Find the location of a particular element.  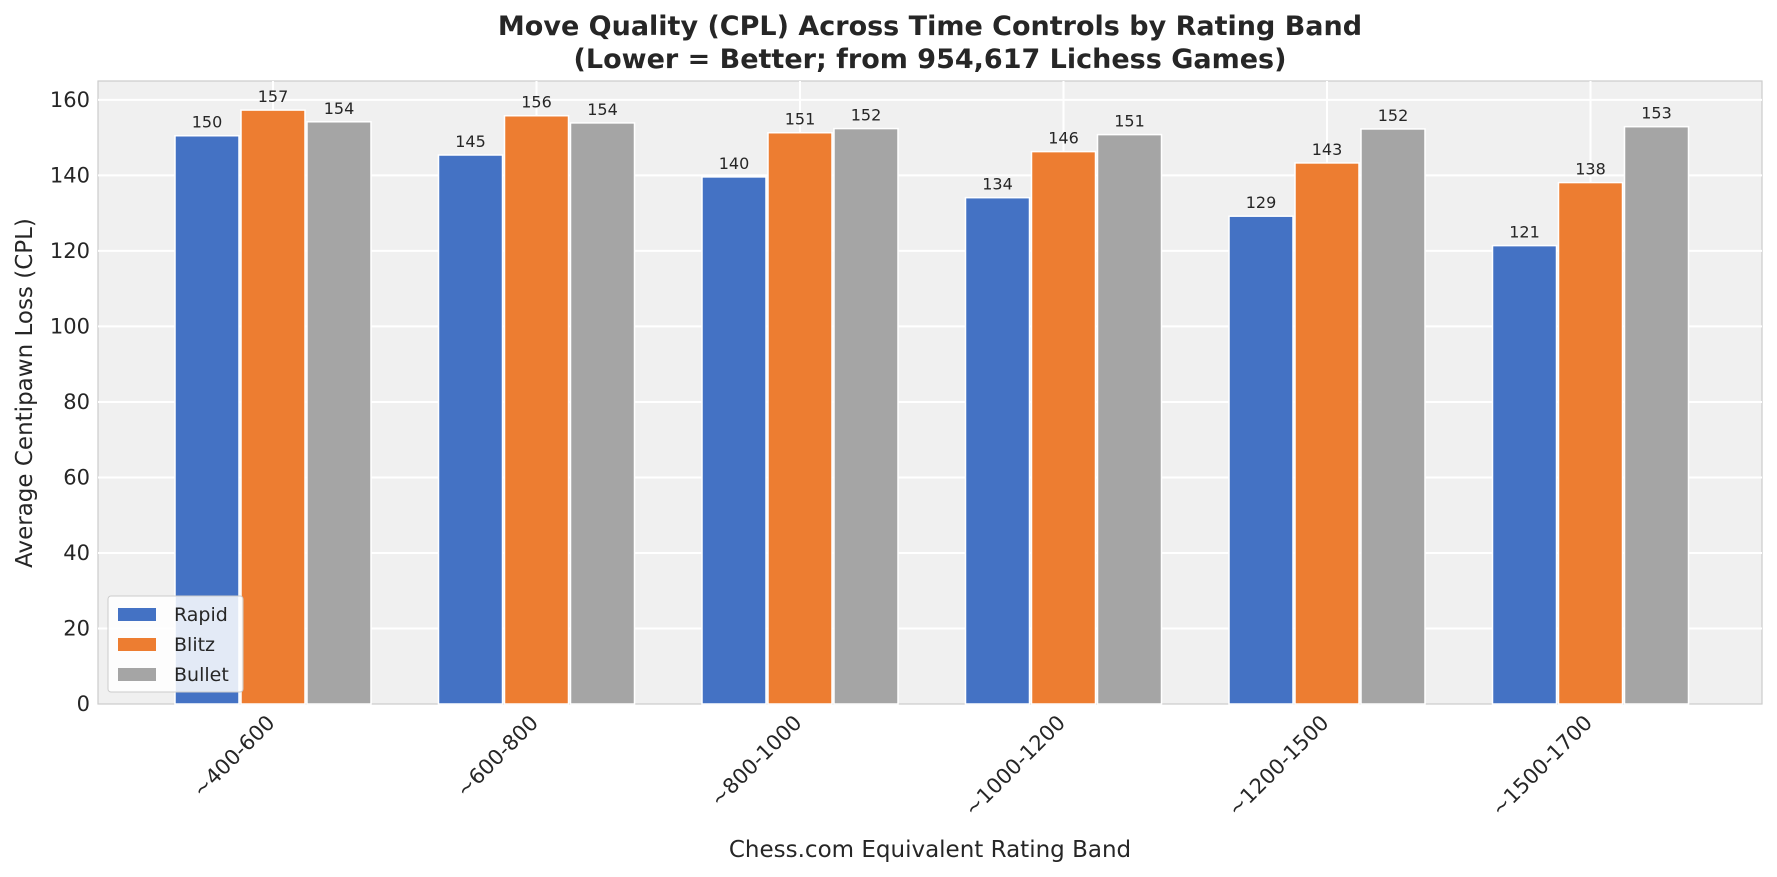

bar-value-label: 138 is located at coordinates (1590, 169).